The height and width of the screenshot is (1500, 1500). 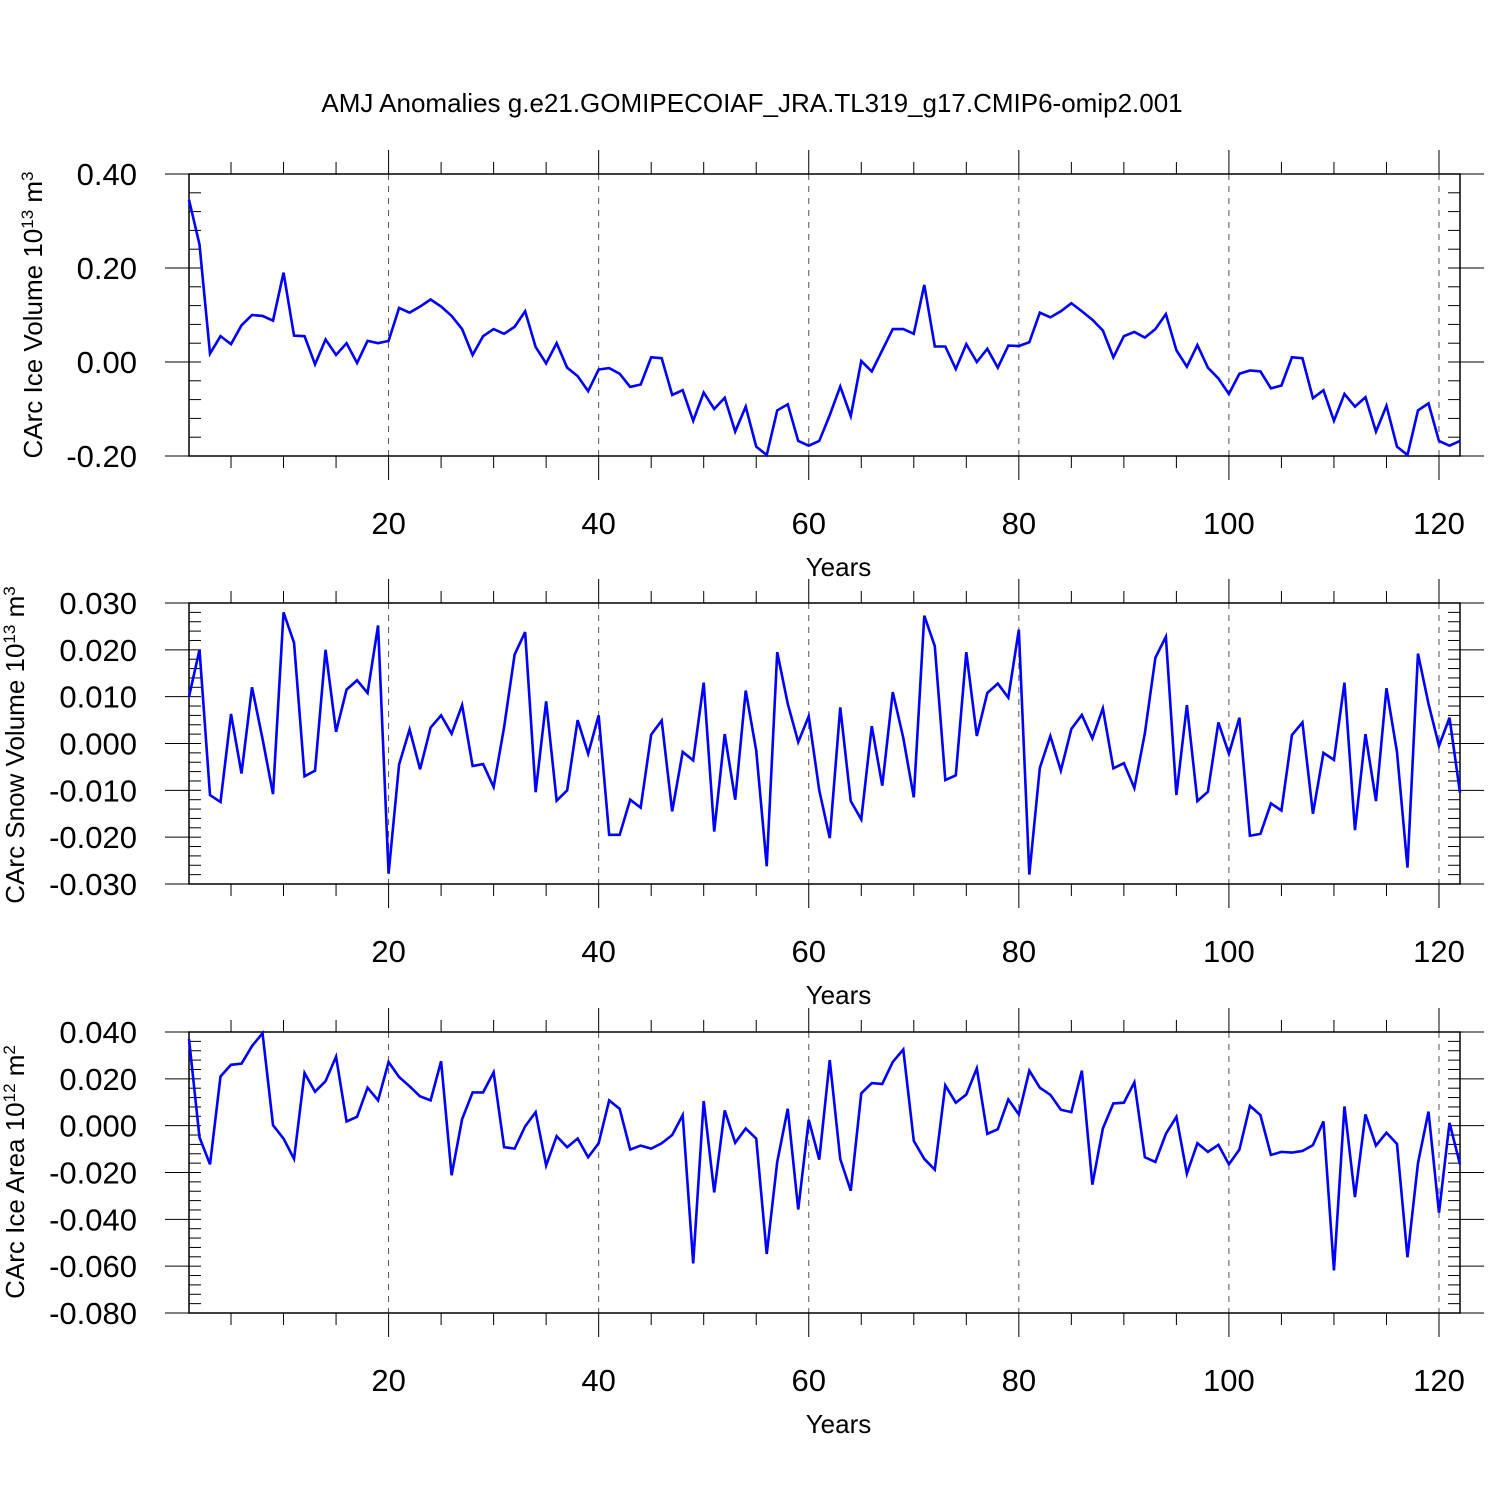 I want to click on y-axis-label: CArc Ice Area 1012 m2, so click(x=15, y=1172).